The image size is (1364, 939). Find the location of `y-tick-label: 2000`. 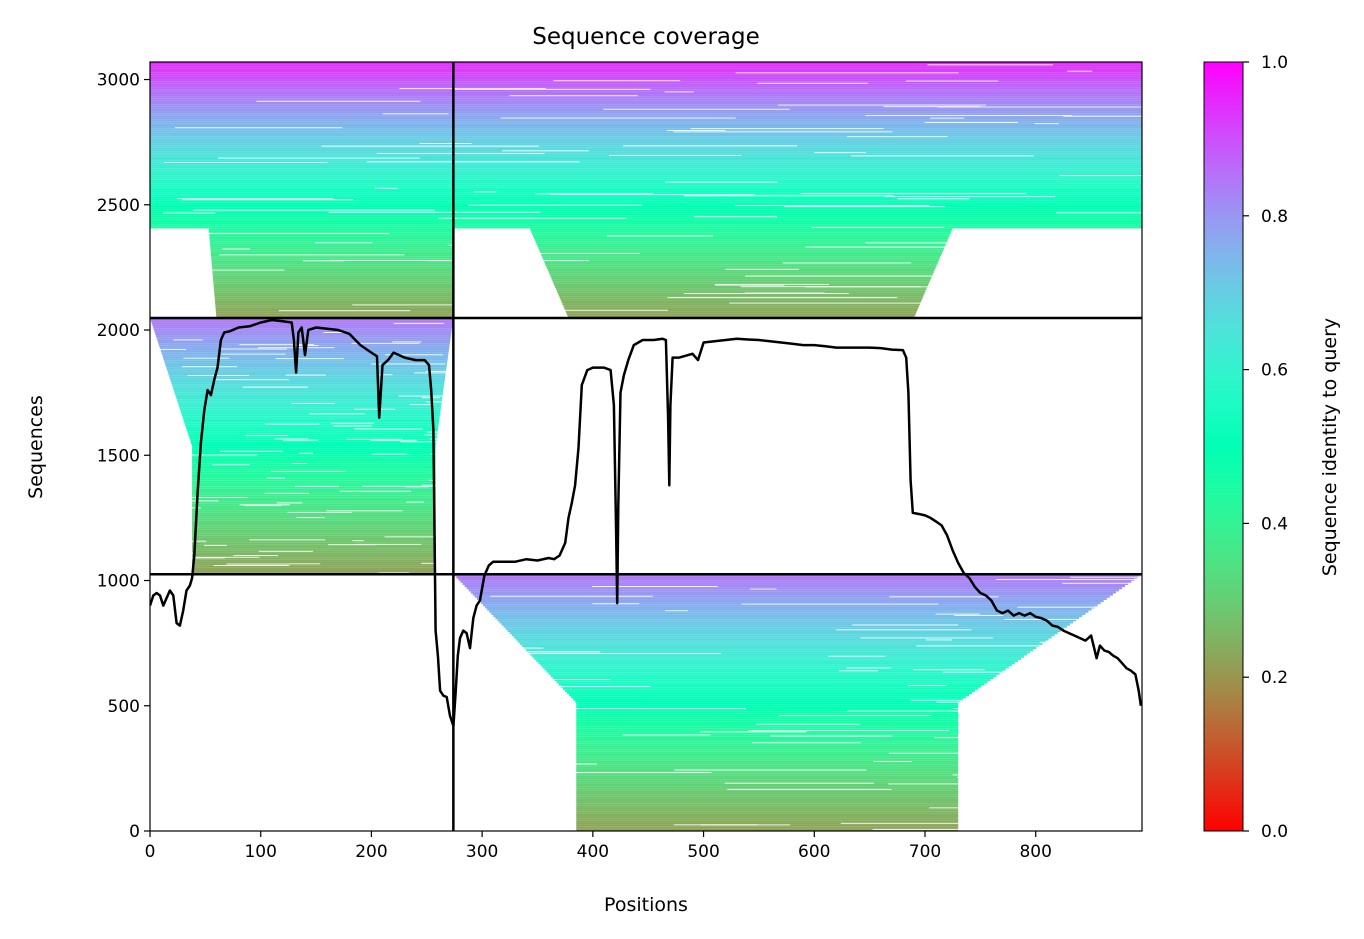

y-tick-label: 2000 is located at coordinates (118, 331).